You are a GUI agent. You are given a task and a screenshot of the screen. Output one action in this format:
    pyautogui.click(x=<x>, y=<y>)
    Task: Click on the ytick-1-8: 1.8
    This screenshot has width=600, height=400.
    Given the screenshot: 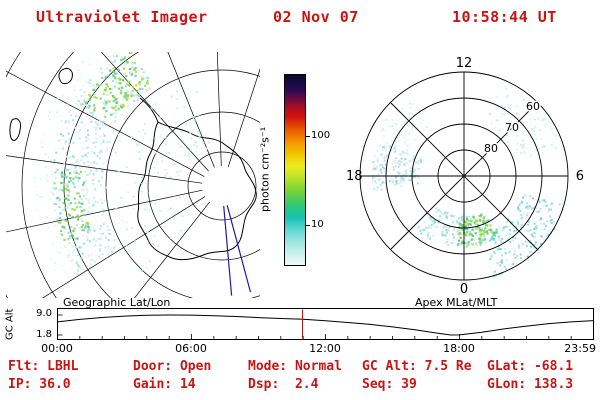 What is the action you would take?
    pyautogui.click(x=44, y=334)
    